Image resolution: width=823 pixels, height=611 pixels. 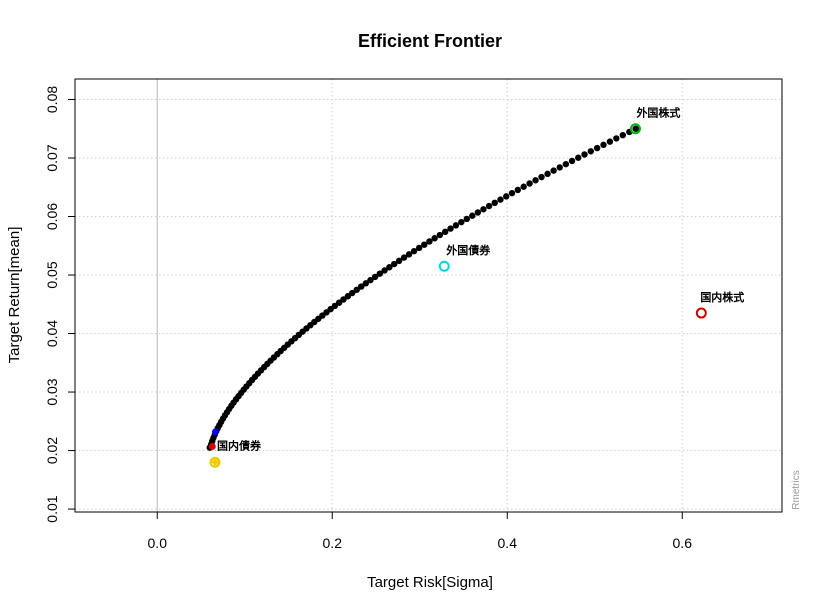 What do you see at coordinates (722, 297) in the screenshot?
I see `asset-label-2: 国内株式` at bounding box center [722, 297].